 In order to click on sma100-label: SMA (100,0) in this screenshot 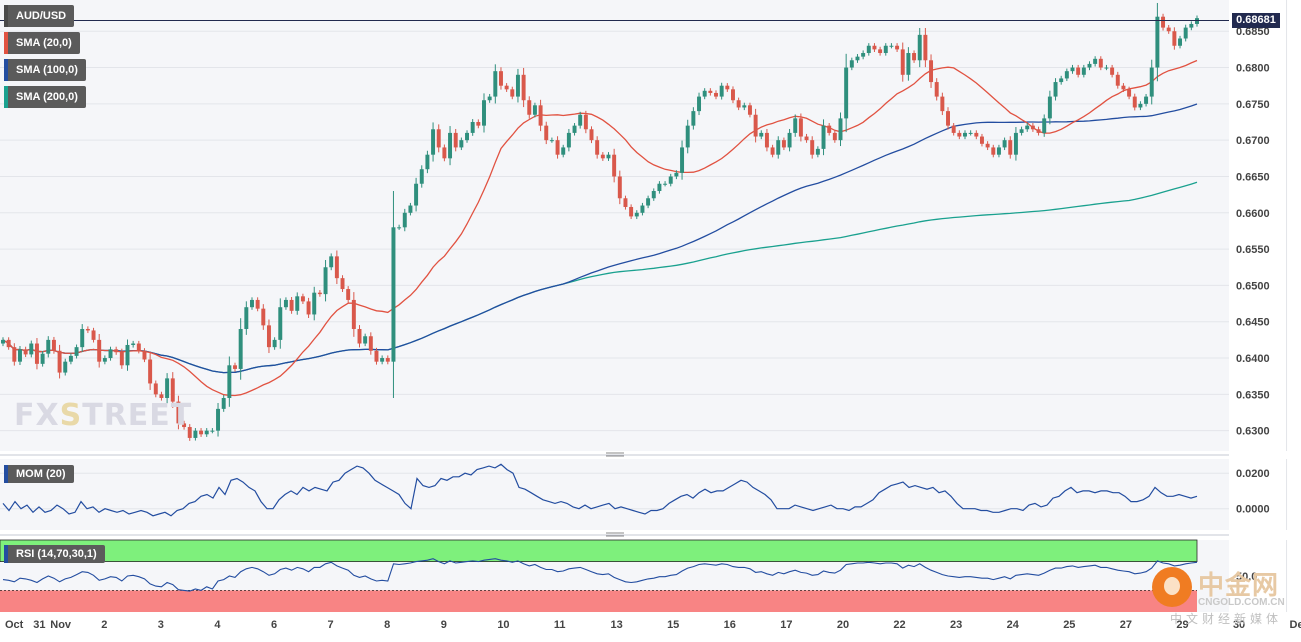, I will do `click(45, 70)`.